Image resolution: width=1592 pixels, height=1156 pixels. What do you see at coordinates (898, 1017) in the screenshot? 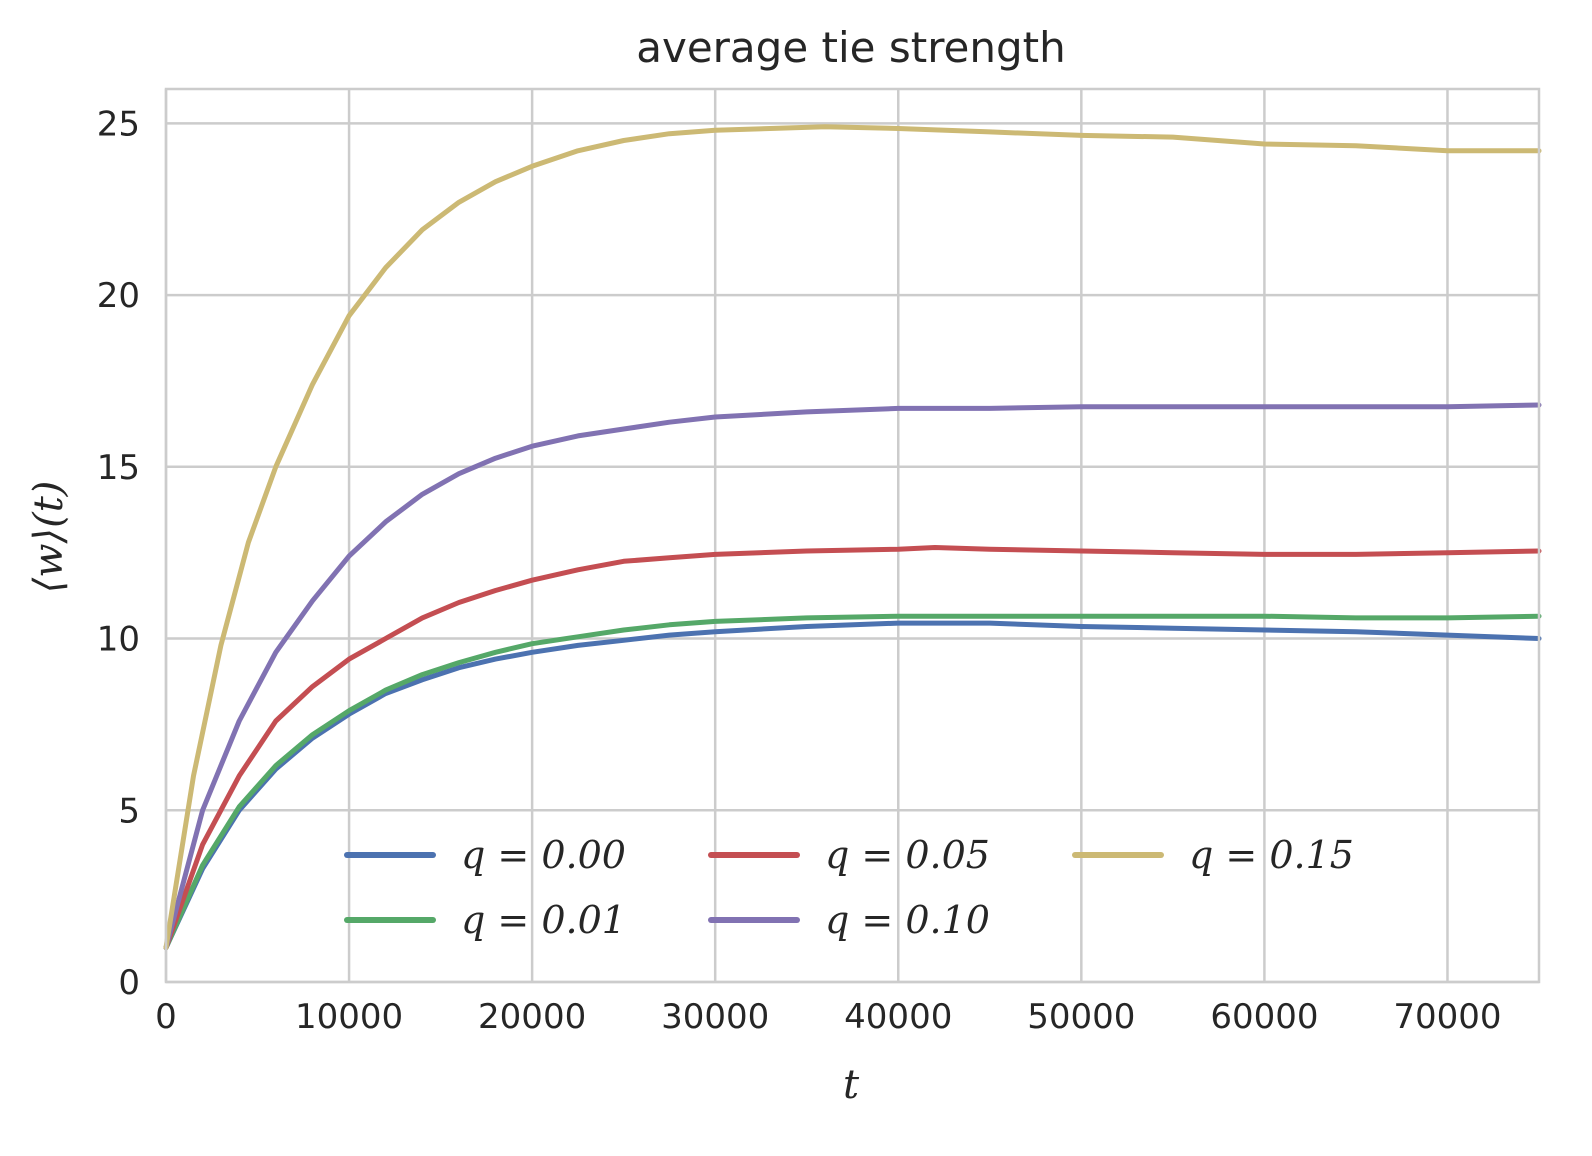
I see `x-tick-label: 40000` at bounding box center [898, 1017].